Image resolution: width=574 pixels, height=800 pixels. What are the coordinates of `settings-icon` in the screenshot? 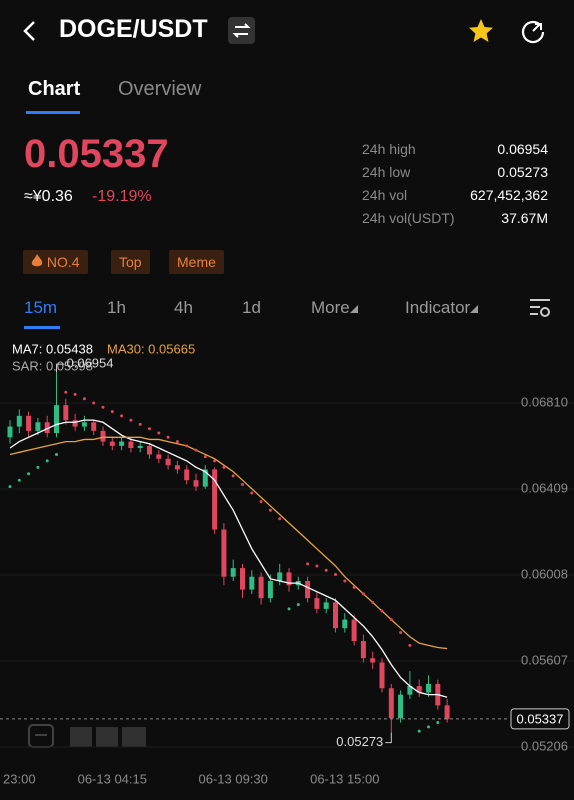 It's located at (540, 308).